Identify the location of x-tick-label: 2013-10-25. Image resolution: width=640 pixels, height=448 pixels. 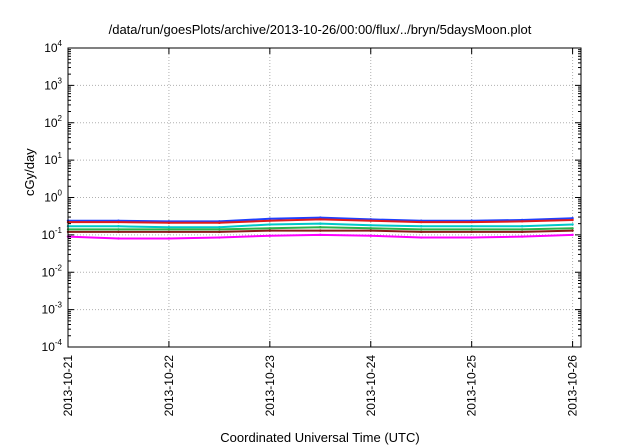
(472, 386).